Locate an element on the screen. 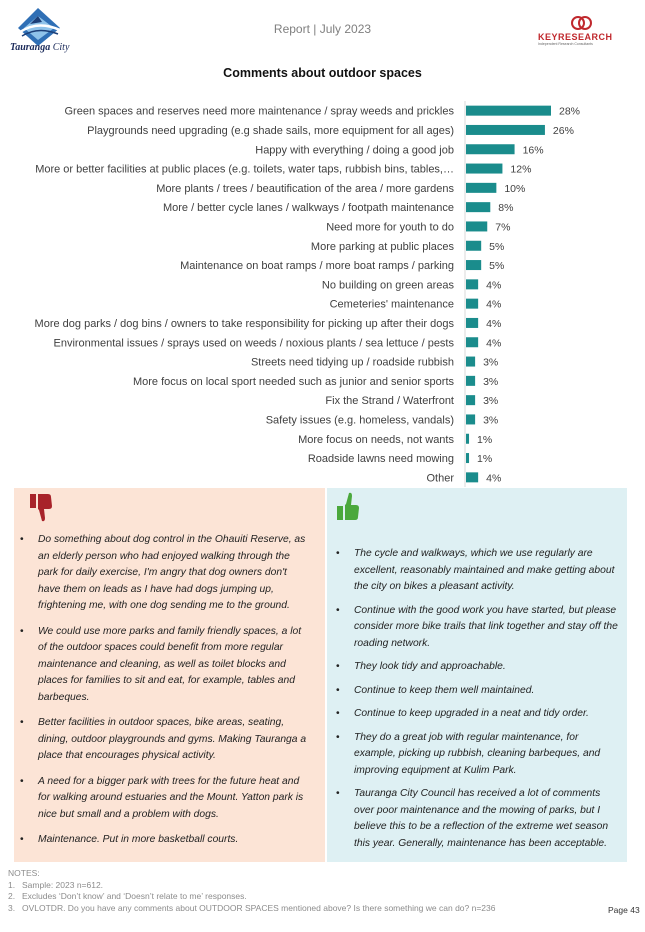 The height and width of the screenshot is (932, 645). note-item: 1. Sample: 2023 n=612. is located at coordinates (56, 884).